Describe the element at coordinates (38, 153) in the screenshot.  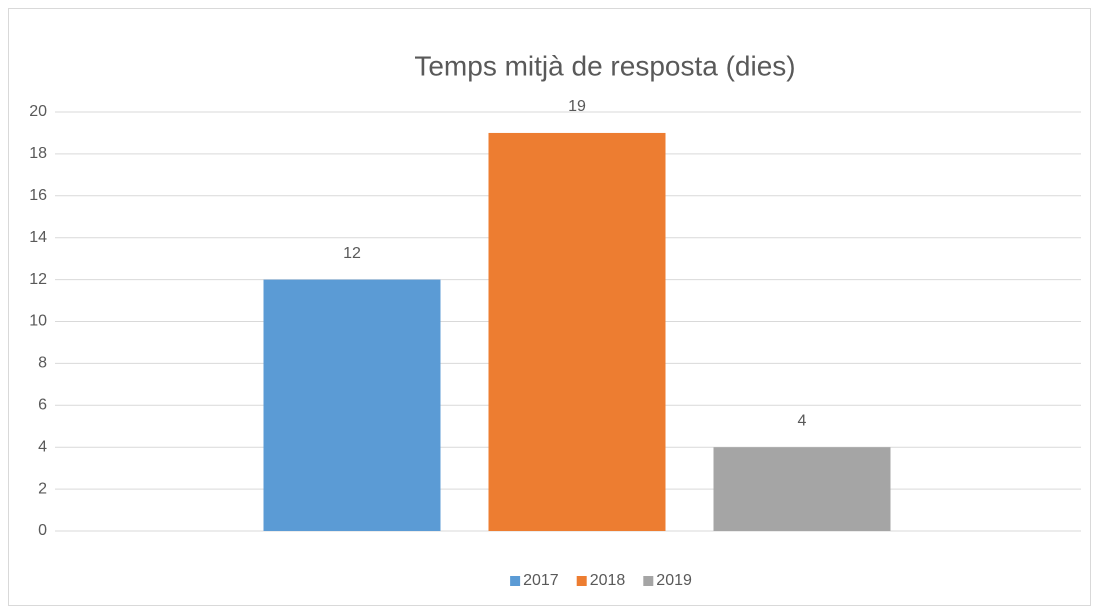
I see `y-tick-label: 18` at that location.